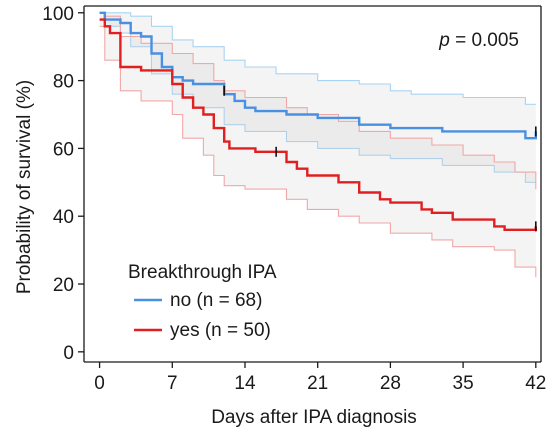 The width and height of the screenshot is (550, 438). What do you see at coordinates (314, 417) in the screenshot?
I see `x-axis-label: Days after IPA diagnosis` at bounding box center [314, 417].